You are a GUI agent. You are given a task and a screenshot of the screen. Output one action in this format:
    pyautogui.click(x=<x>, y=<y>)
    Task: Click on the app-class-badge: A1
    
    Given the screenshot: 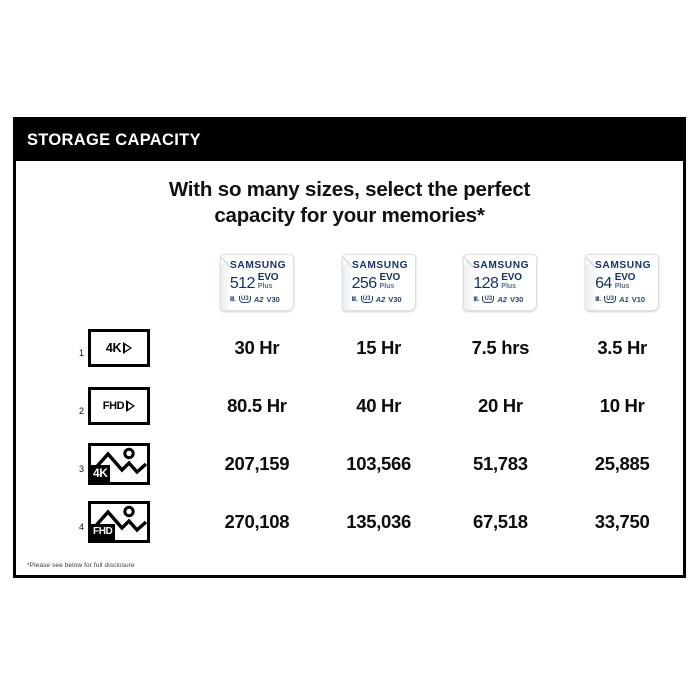 What is the action you would take?
    pyautogui.click(x=624, y=299)
    